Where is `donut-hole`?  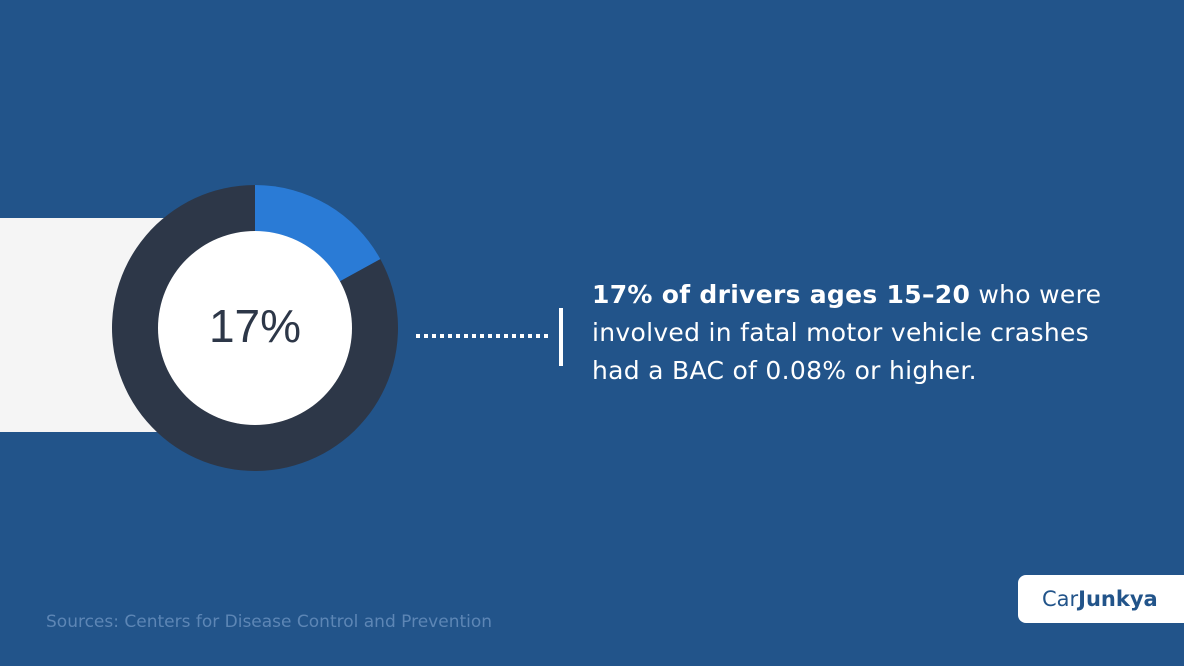 donut-hole is located at coordinates (255, 328).